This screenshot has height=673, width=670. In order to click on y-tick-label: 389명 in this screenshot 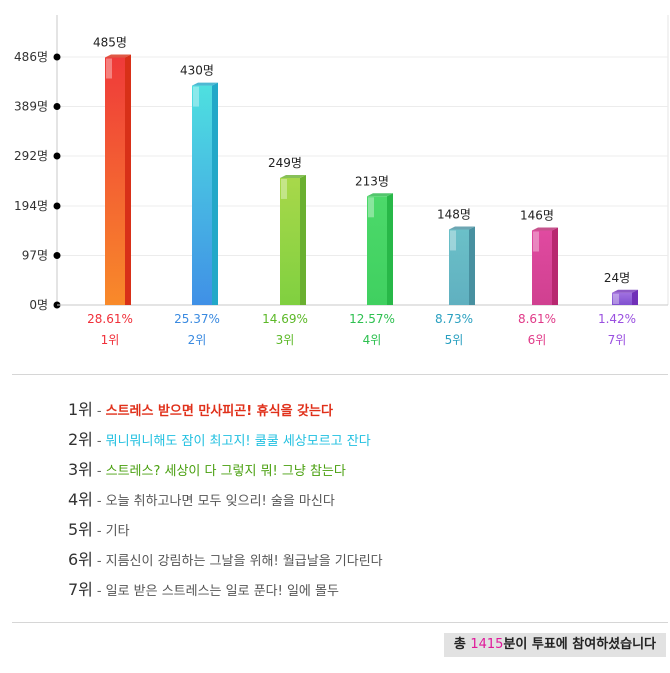, I will do `click(31, 106)`.